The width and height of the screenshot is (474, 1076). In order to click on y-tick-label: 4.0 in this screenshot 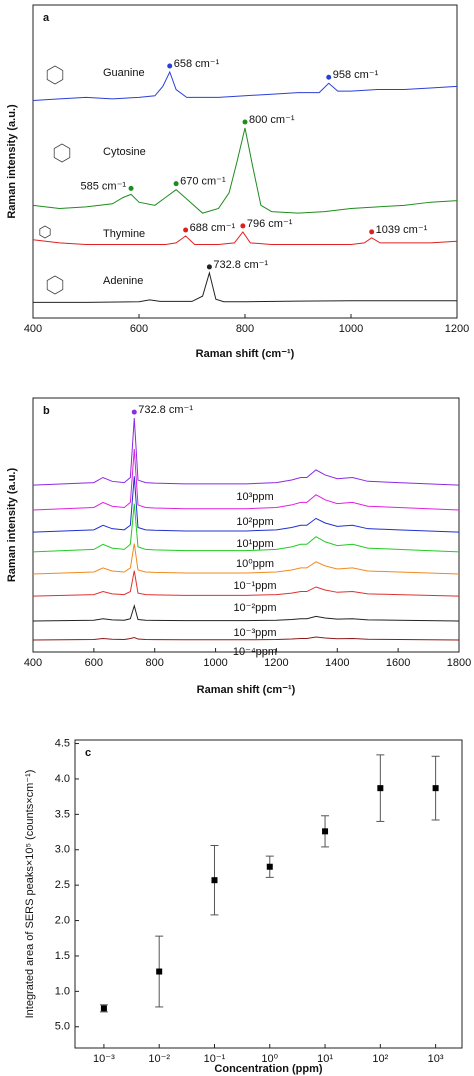, I will do `click(62, 779)`.